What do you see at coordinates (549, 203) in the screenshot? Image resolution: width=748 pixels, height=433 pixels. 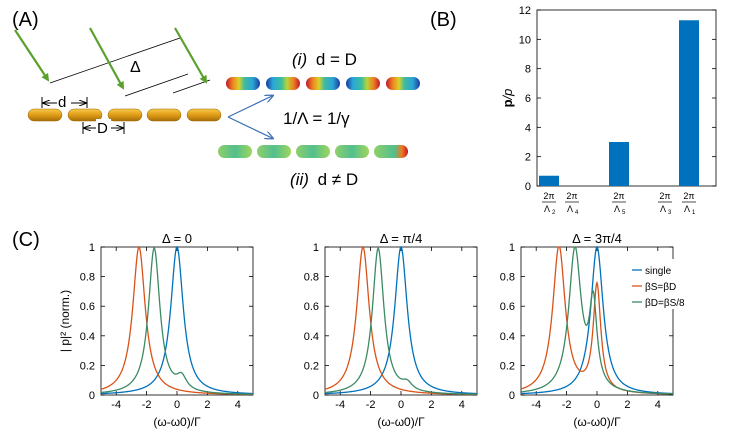 I see `x-tick-label: 2π Λ 2` at bounding box center [549, 203].